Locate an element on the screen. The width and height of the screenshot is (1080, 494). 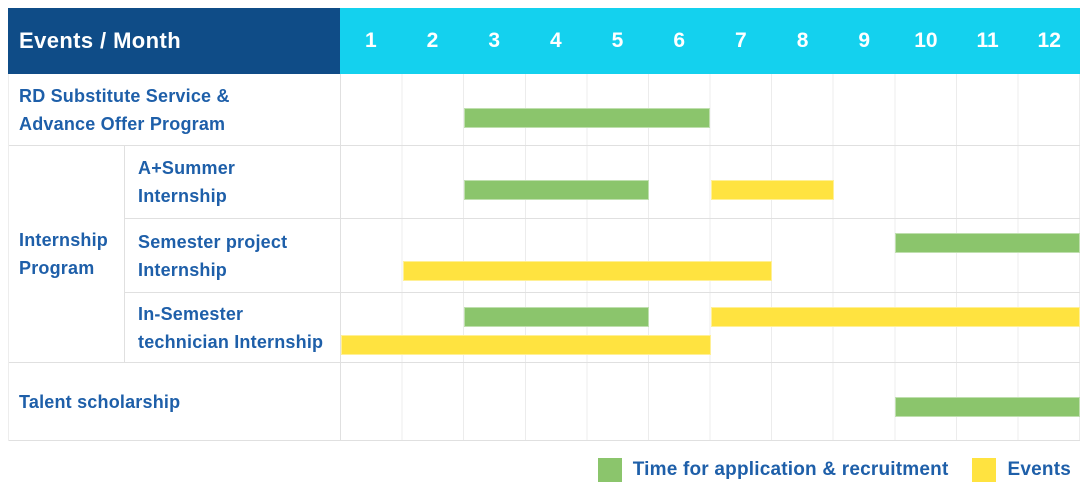
events-month-header: Events / Month is located at coordinates (174, 41).